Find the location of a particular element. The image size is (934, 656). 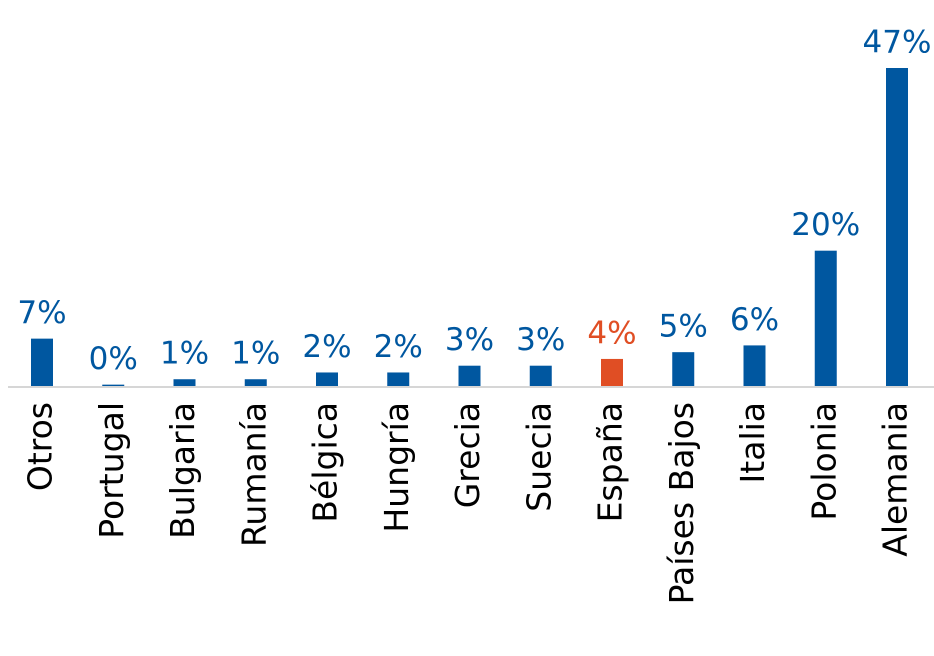

value-label: 4% is located at coordinates (611, 333).